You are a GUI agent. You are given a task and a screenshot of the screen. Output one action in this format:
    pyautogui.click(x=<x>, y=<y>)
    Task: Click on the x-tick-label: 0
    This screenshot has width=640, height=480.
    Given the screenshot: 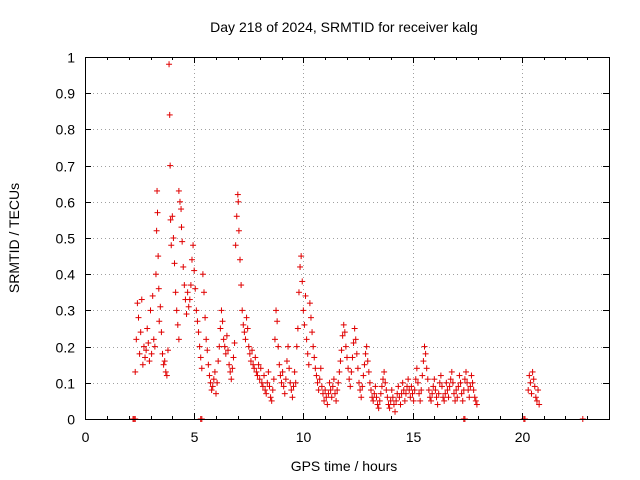 What is the action you would take?
    pyautogui.click(x=86, y=437)
    